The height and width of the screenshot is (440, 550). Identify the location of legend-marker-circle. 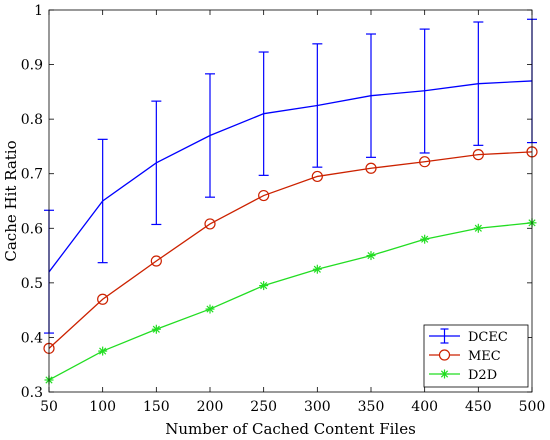
(444, 355).